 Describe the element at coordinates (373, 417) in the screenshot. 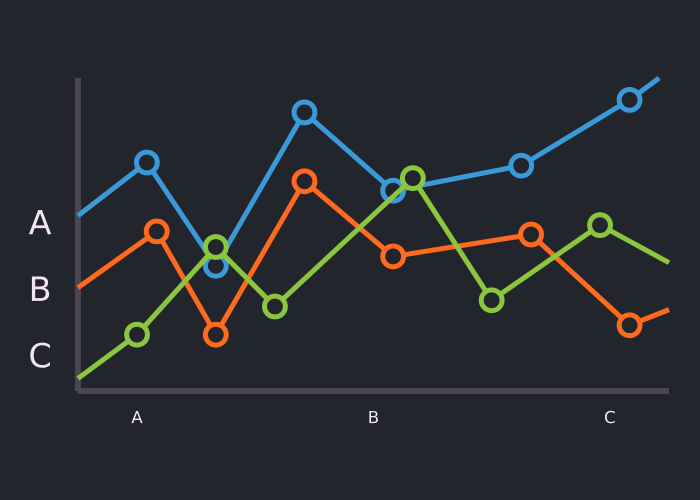

I see `x-tick-label: B` at that location.